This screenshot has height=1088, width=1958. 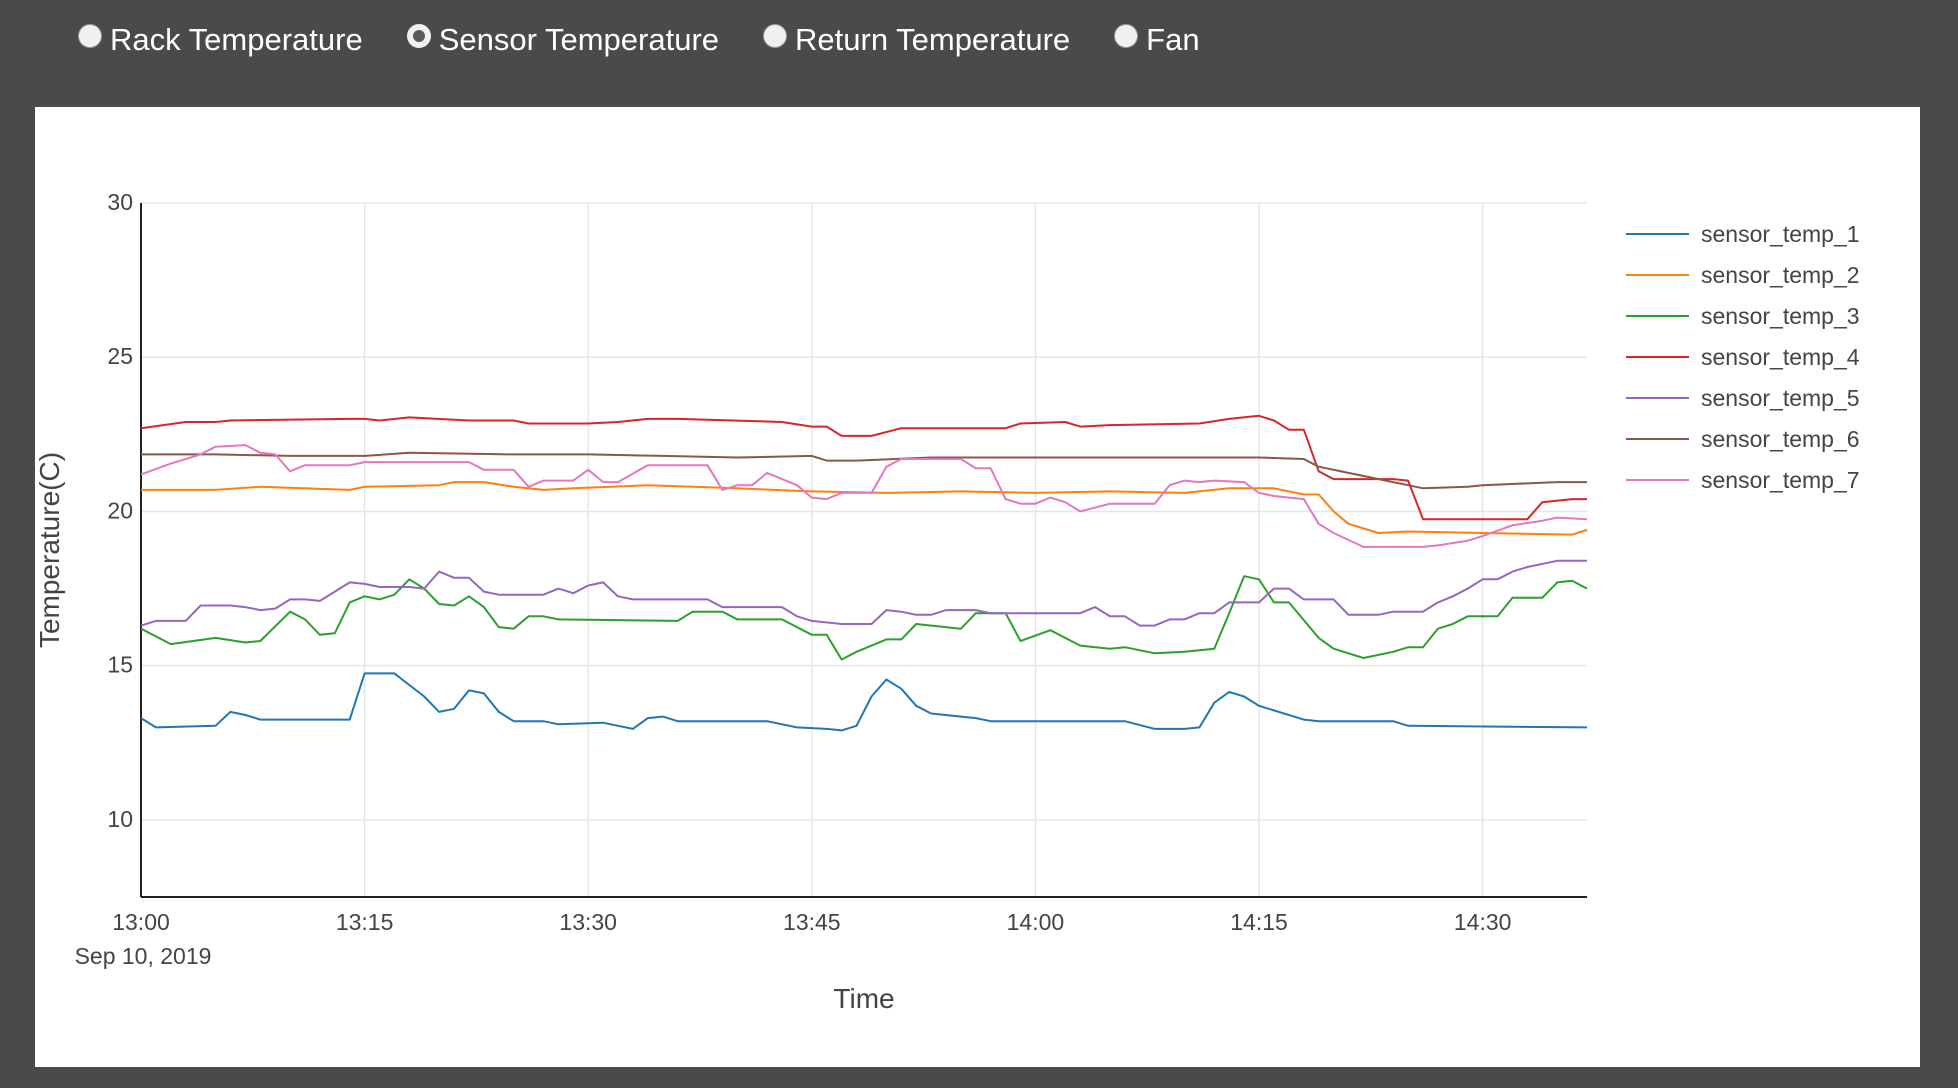 I want to click on legend-label: sensor_temp_1, so click(x=1780, y=234).